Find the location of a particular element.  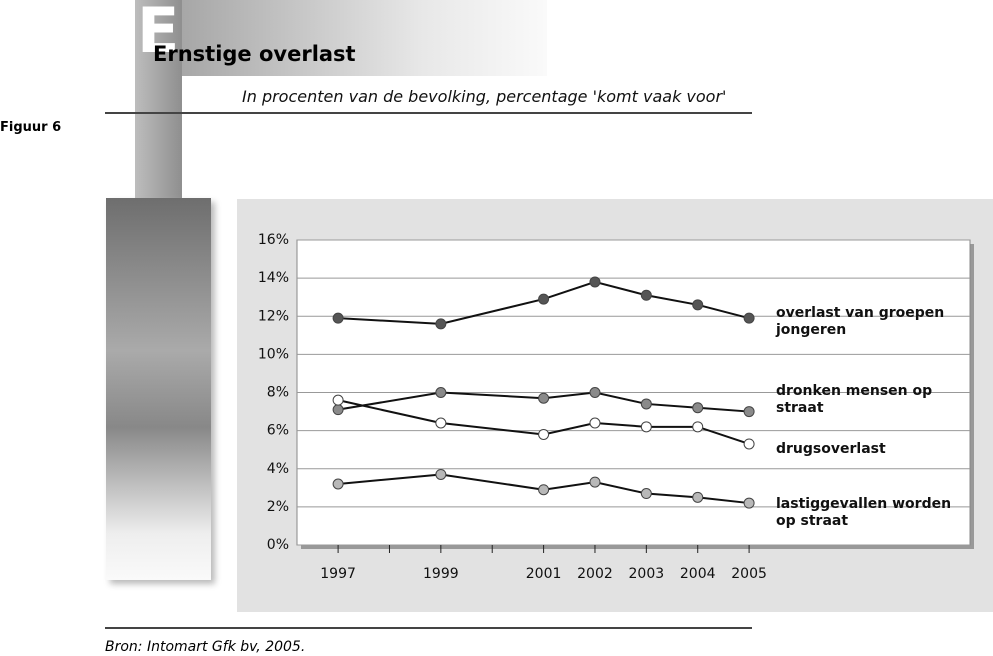

series-label: dronken mensen op straat is located at coordinates (854, 399).